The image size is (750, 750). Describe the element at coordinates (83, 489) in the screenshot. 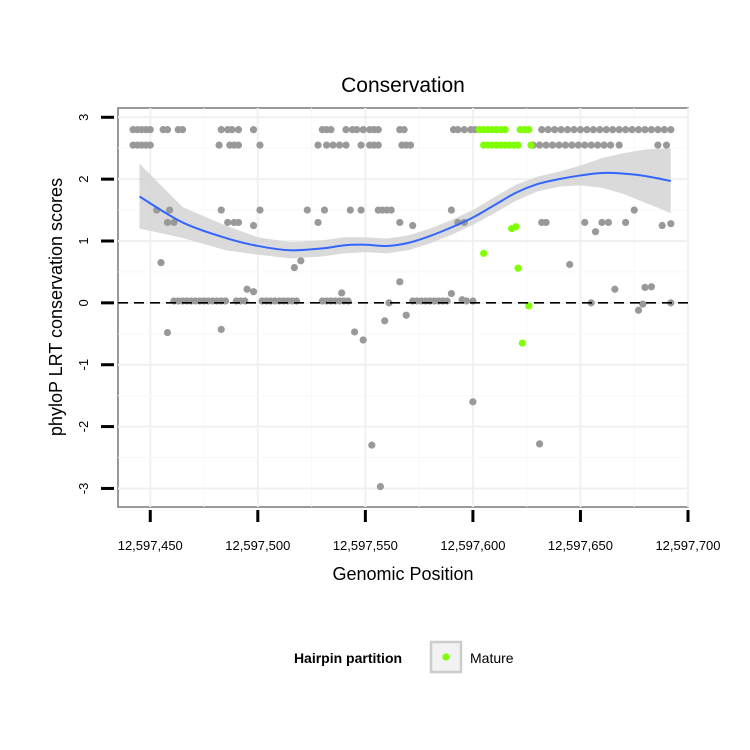

I see `y-tick-label: -3` at that location.